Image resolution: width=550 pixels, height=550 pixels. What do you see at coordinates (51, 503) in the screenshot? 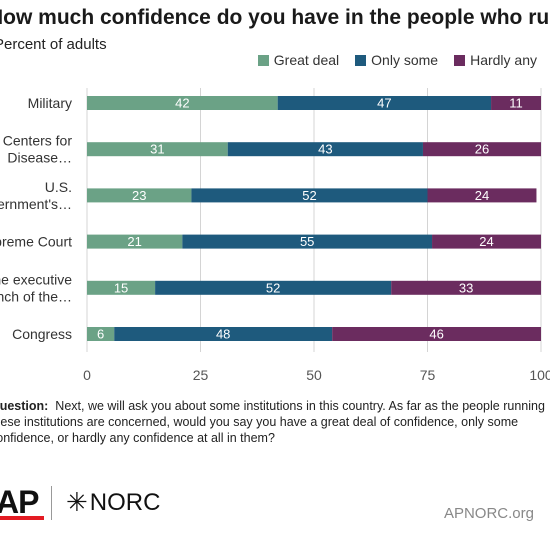
I see `logo-divider` at bounding box center [51, 503].